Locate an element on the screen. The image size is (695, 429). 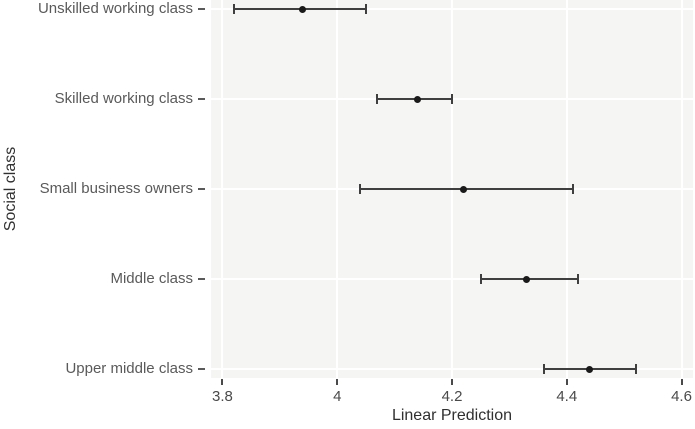
x-tick-label: 4 is located at coordinates (337, 396).